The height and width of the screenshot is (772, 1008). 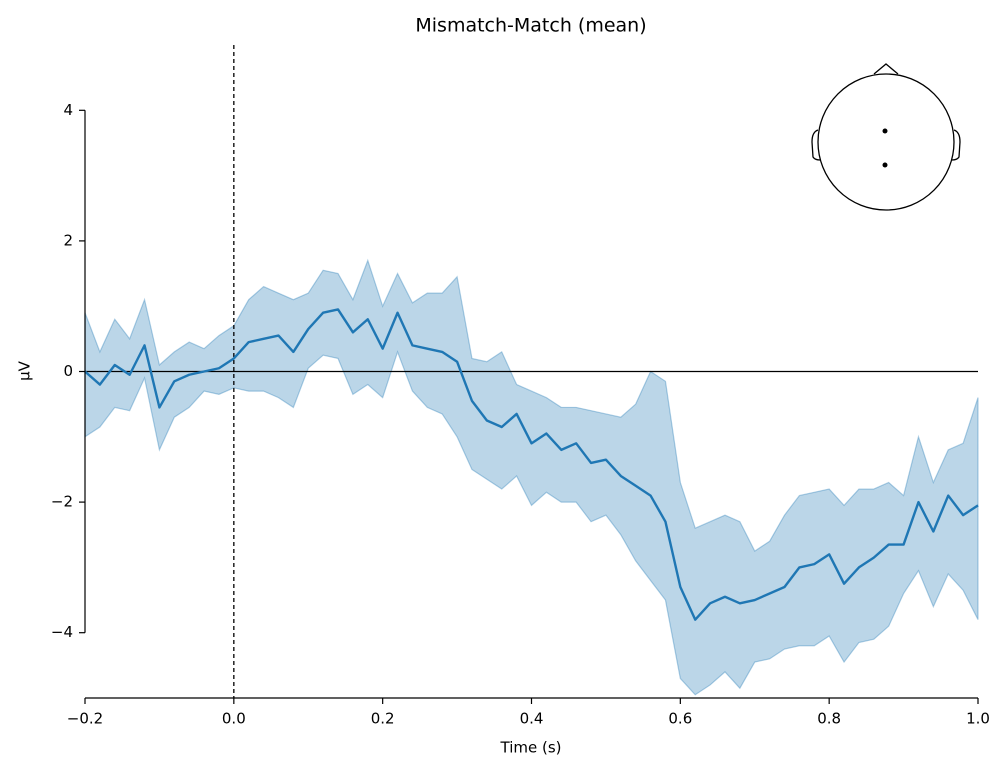 I want to click on x-tick-label: 0.2, so click(x=383, y=719).